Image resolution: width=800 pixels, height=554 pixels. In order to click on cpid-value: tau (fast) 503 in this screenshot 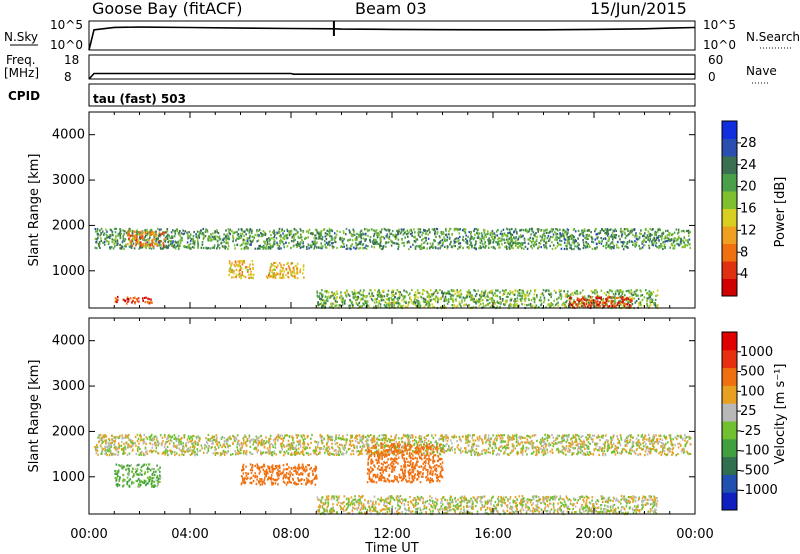, I will do `click(139, 99)`.